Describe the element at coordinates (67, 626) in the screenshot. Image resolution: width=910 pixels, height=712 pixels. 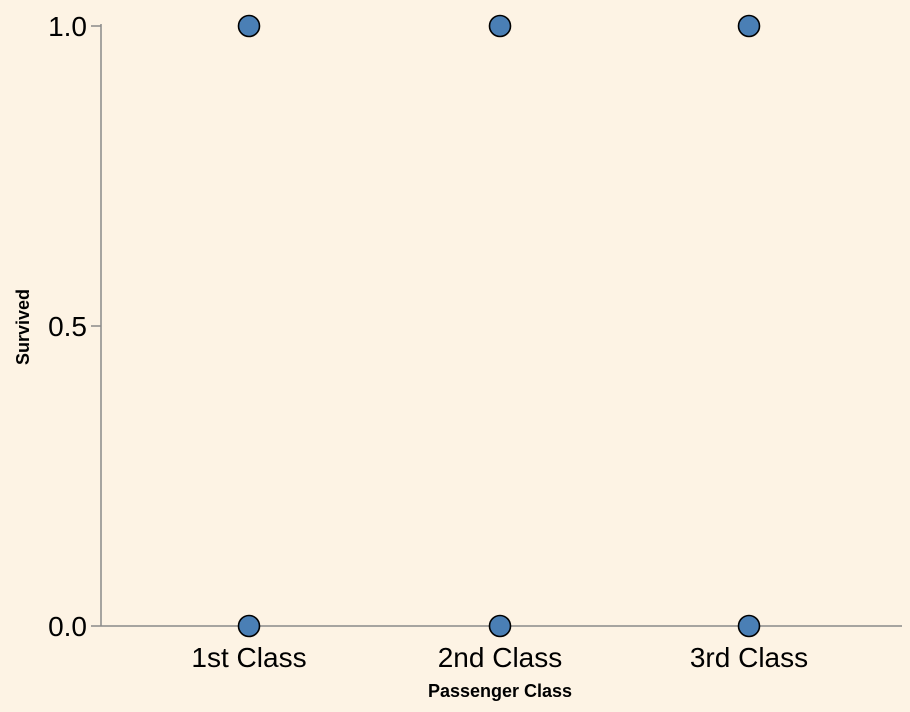
I see `y-tick-label: 0.0` at that location.